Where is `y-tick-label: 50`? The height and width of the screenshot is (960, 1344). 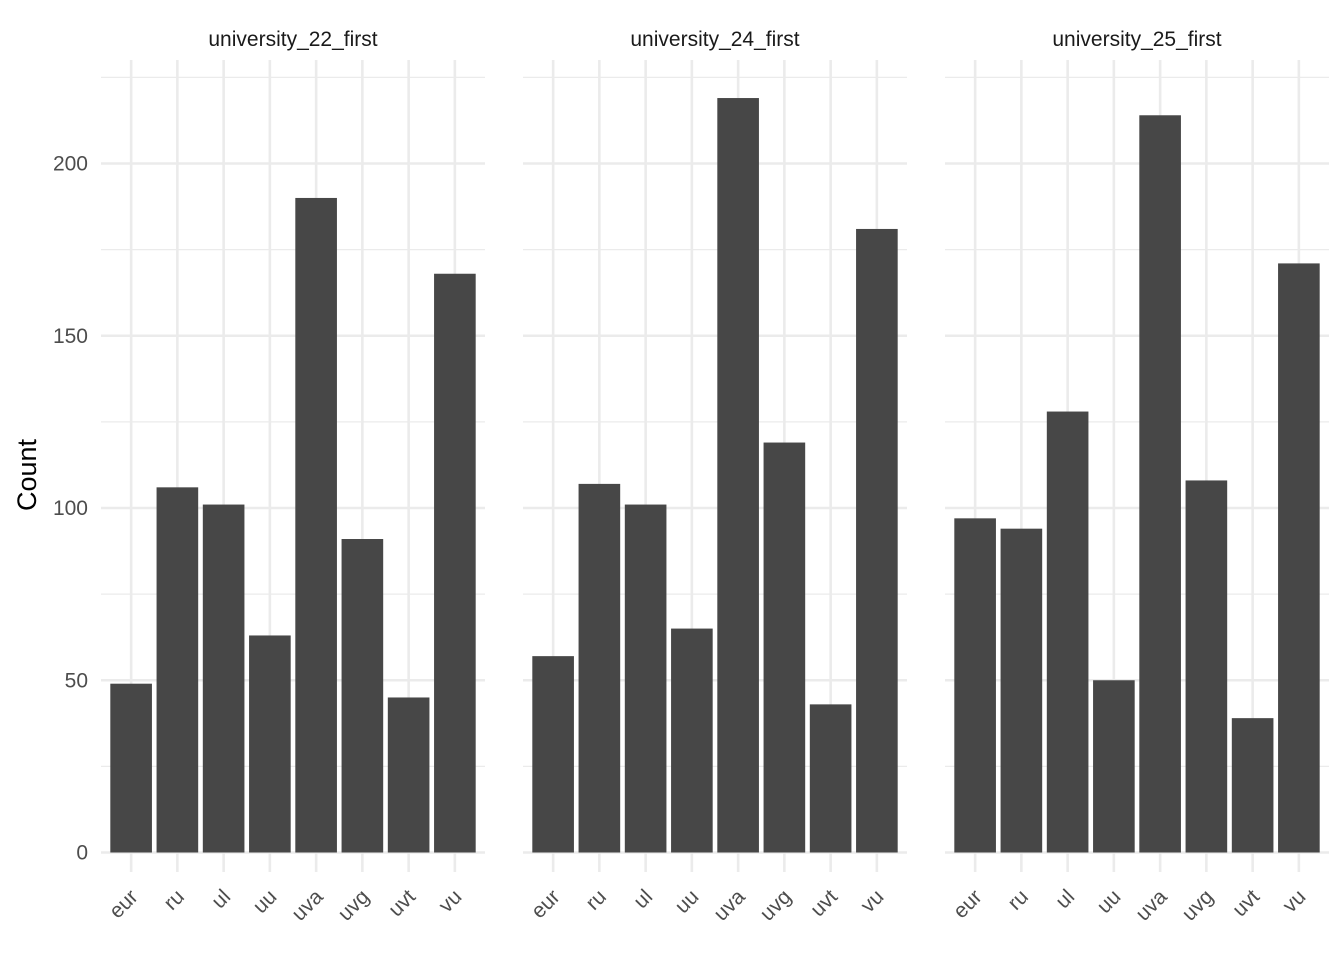 y-tick-label: 50 is located at coordinates (76, 680).